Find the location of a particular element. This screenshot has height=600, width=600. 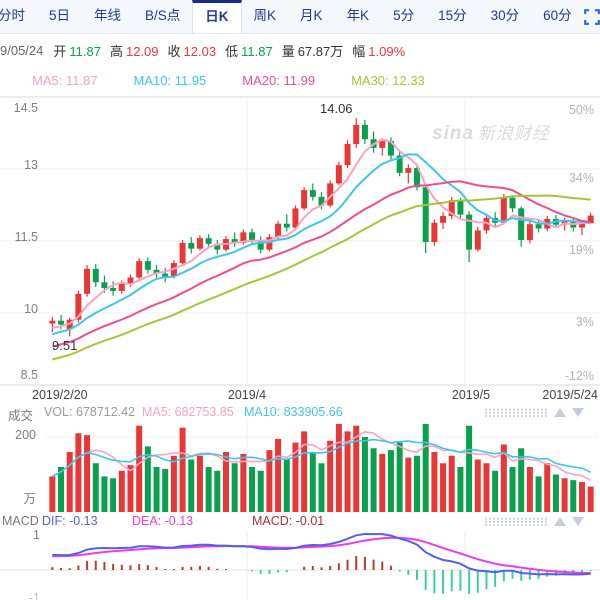

y-axis-label: 11.5 is located at coordinates (26, 237).